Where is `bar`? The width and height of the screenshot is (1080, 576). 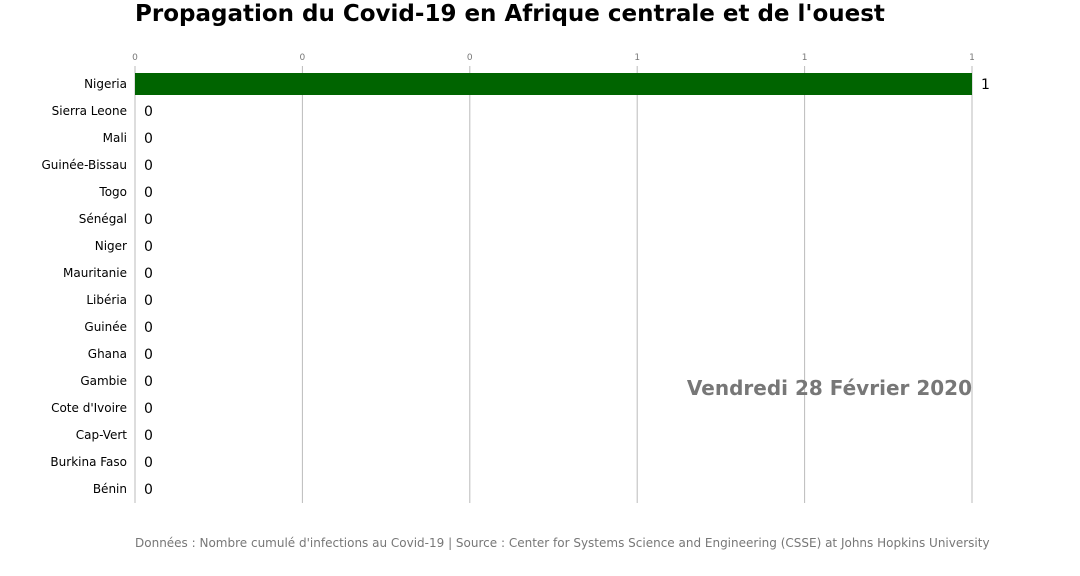 bar is located at coordinates (553, 84).